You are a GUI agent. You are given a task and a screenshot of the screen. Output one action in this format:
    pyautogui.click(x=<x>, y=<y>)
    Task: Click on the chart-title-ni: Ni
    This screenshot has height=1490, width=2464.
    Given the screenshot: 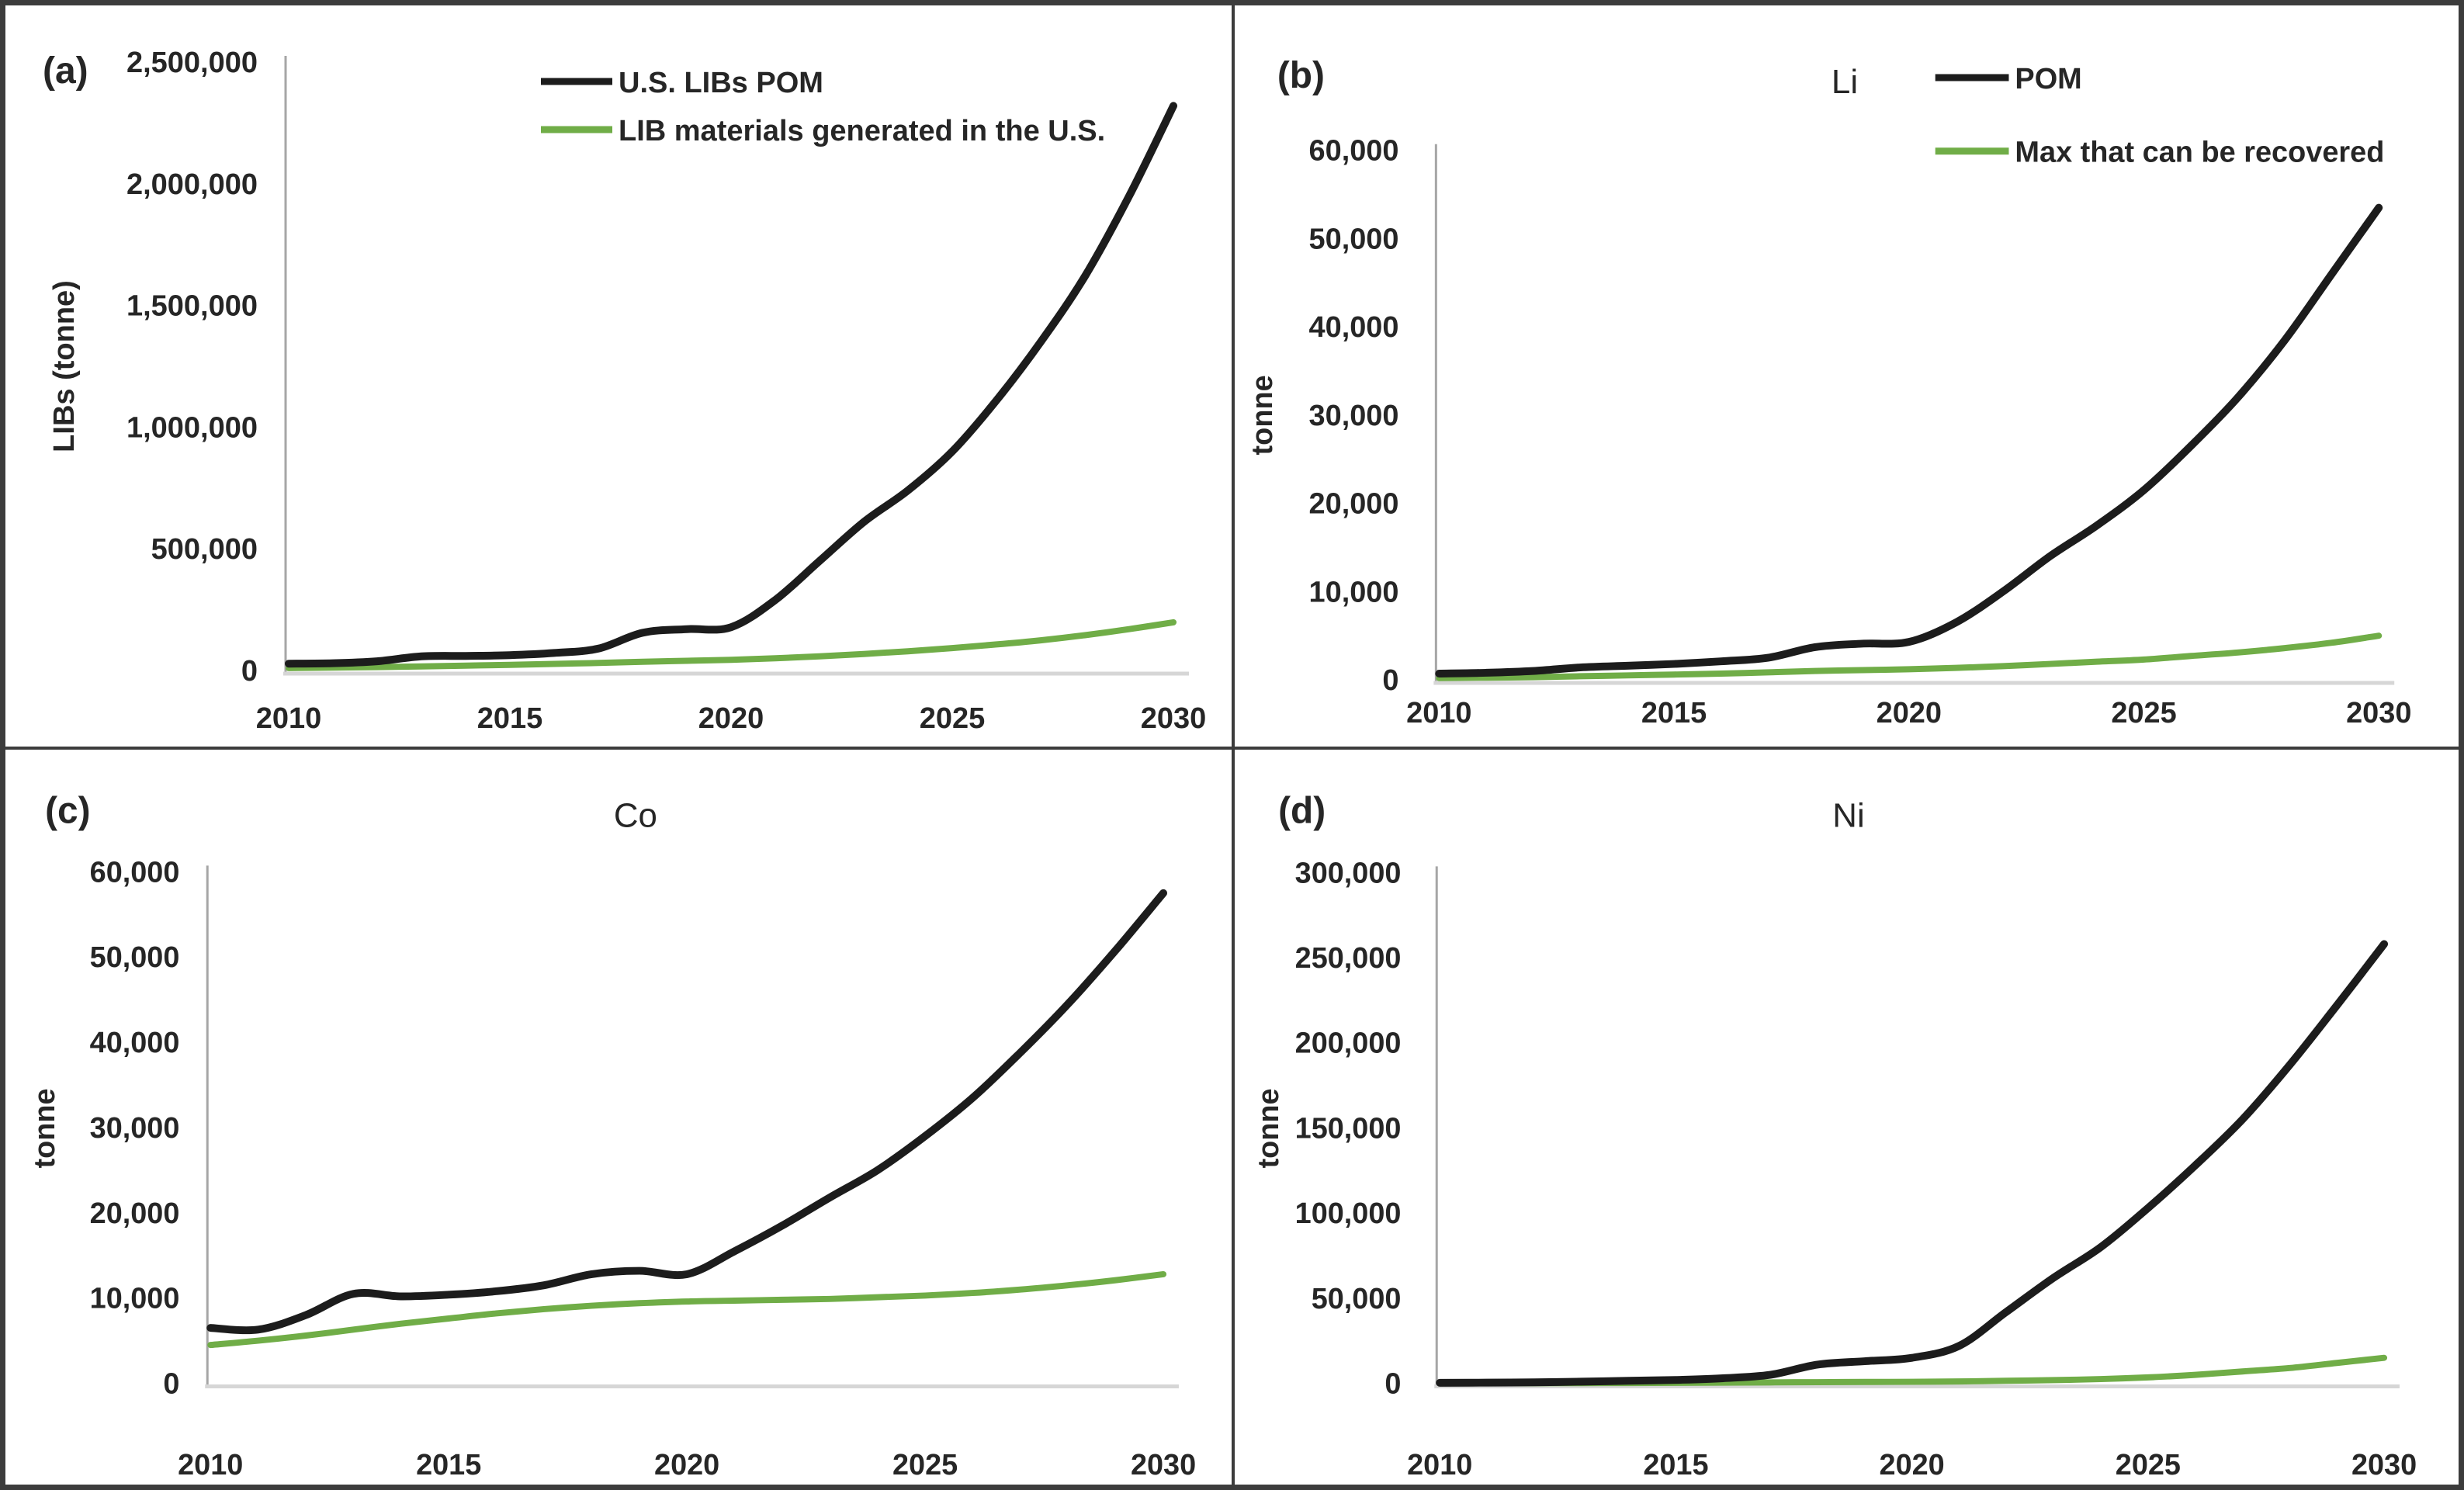 What is the action you would take?
    pyautogui.click(x=1848, y=816)
    